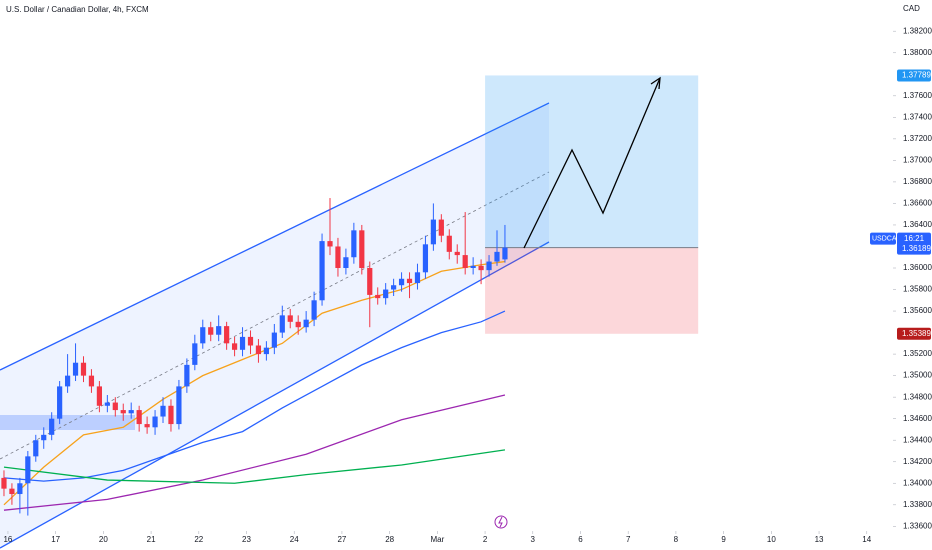  Describe the element at coordinates (917, 116) in the screenshot. I see `y-tick-label: 1.37400` at that location.